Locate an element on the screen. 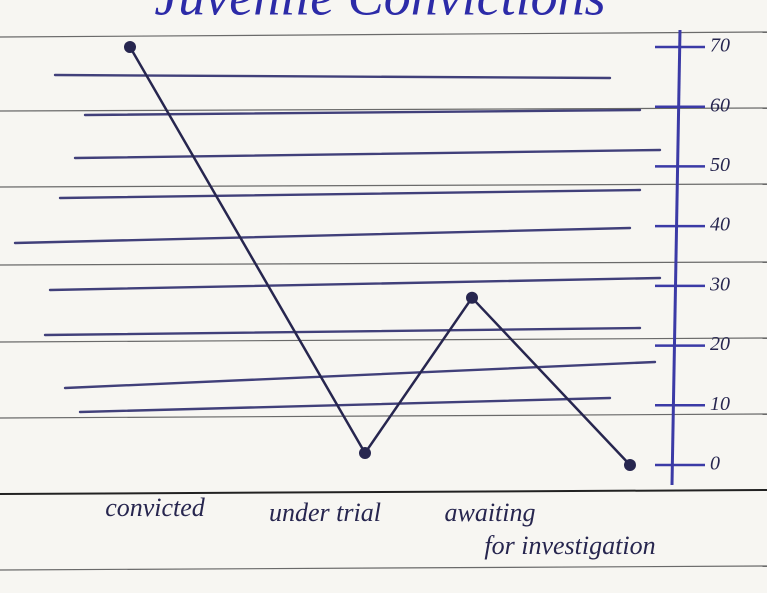 The height and width of the screenshot is (593, 767). y-tick-label: 40 is located at coordinates (720, 225).